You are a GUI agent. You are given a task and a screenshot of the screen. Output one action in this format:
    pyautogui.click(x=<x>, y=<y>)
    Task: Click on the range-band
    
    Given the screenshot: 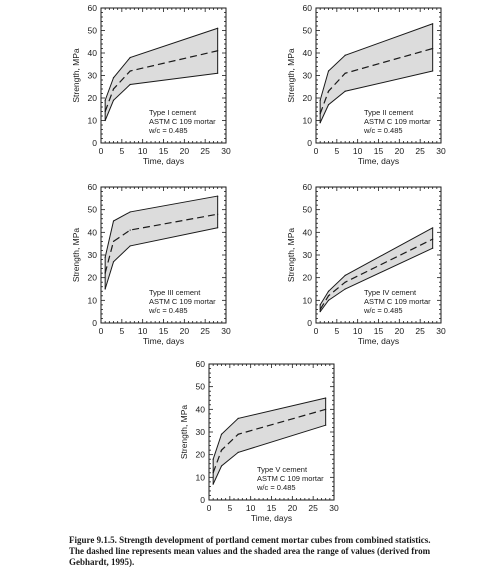 What is the action you would take?
    pyautogui.click(x=376, y=73)
    